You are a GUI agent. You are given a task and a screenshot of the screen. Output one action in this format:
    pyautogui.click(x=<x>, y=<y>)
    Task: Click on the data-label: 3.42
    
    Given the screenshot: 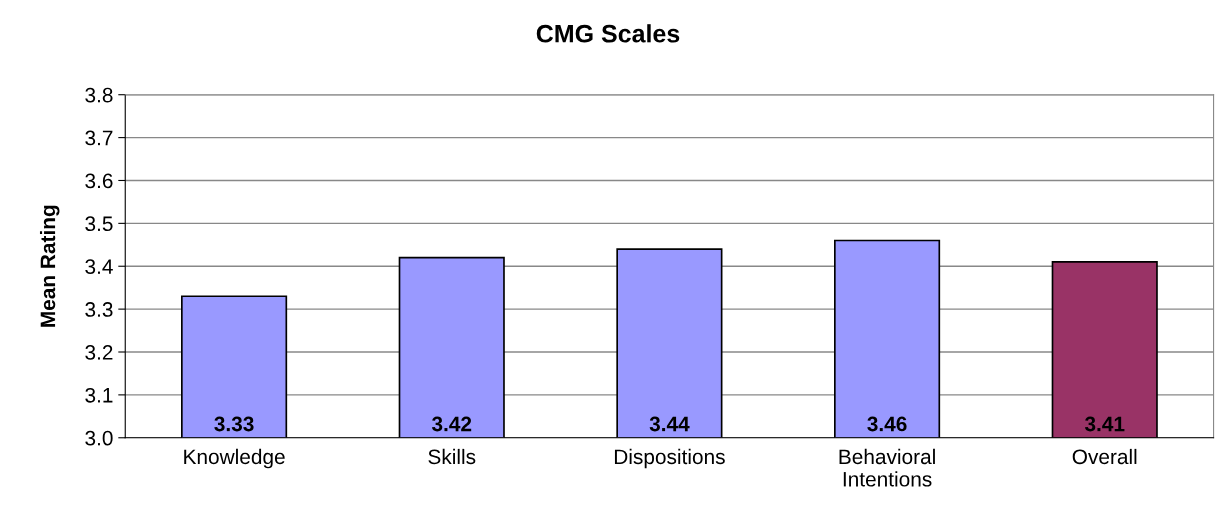 What is the action you would take?
    pyautogui.click(x=451, y=424)
    